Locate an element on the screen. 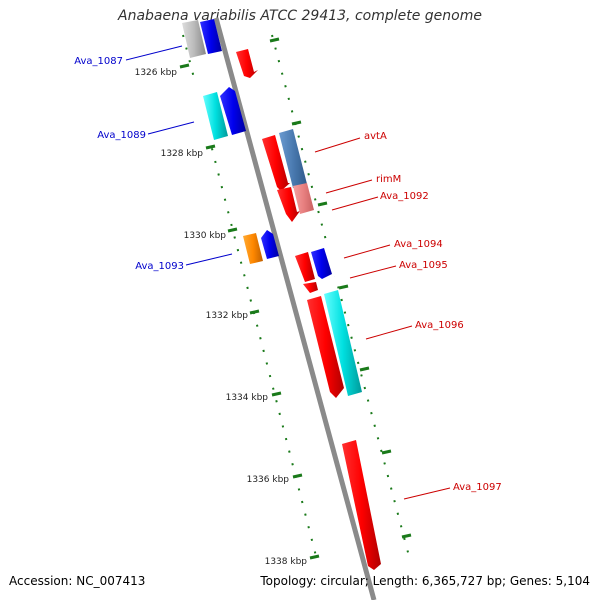 The image size is (600, 600). gene-label: Ava_1097 is located at coordinates (477, 487).